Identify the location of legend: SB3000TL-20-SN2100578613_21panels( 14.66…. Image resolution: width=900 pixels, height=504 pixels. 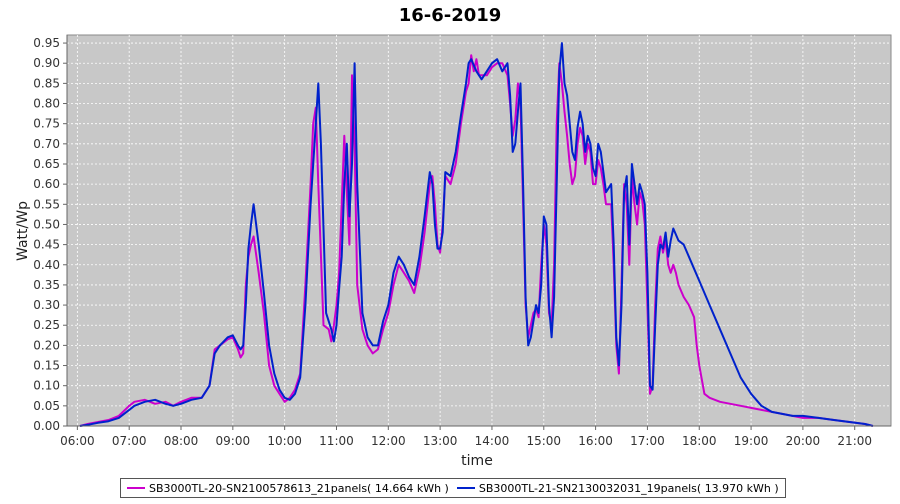
(453, 488).